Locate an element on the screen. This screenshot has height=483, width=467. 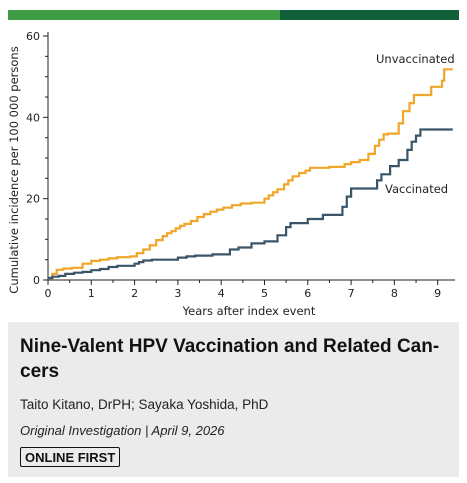
header-bar-dark-segment is located at coordinates (369, 15).